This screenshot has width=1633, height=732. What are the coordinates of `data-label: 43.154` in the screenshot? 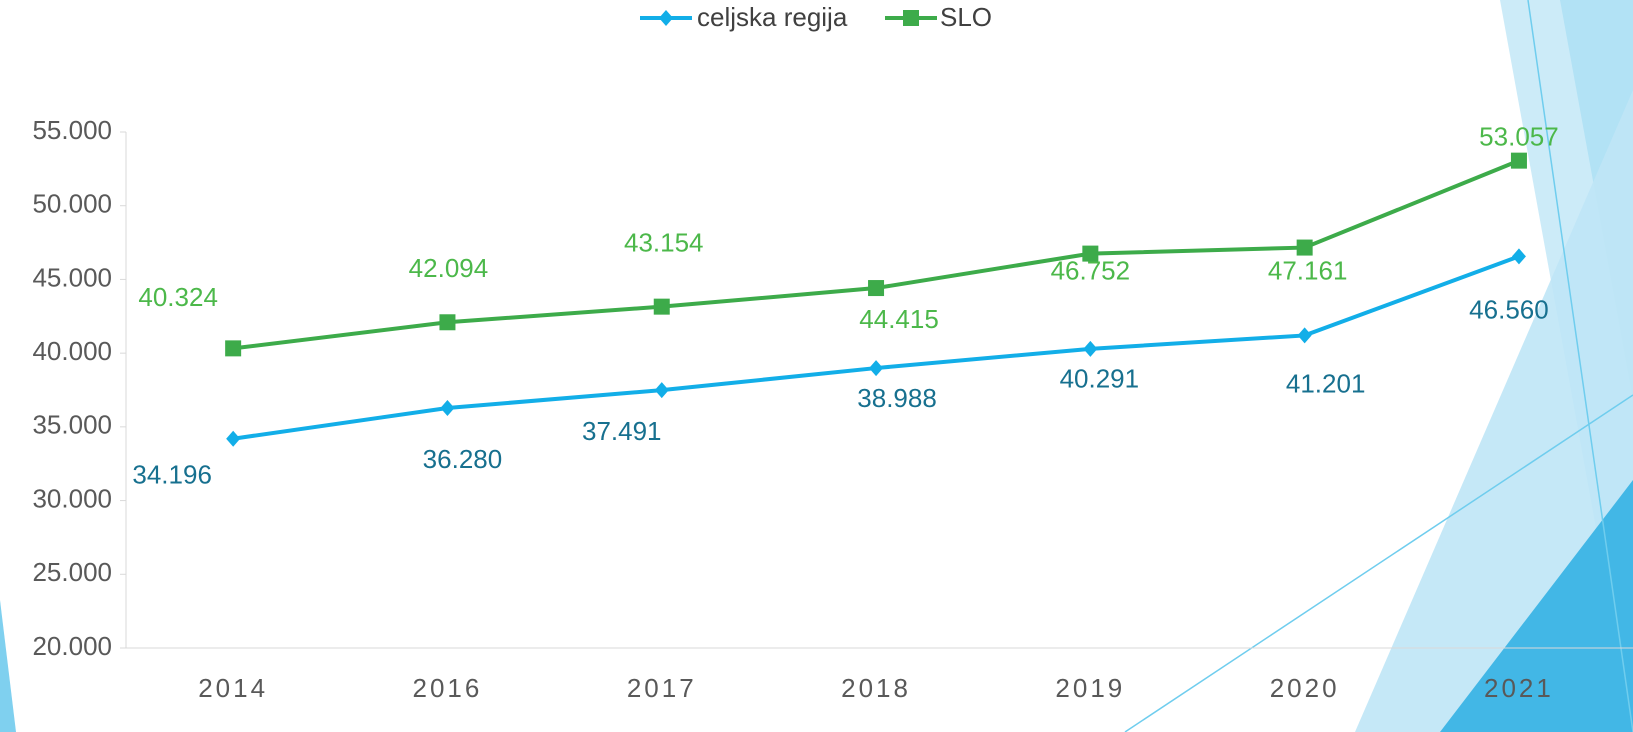 It's located at (664, 243).